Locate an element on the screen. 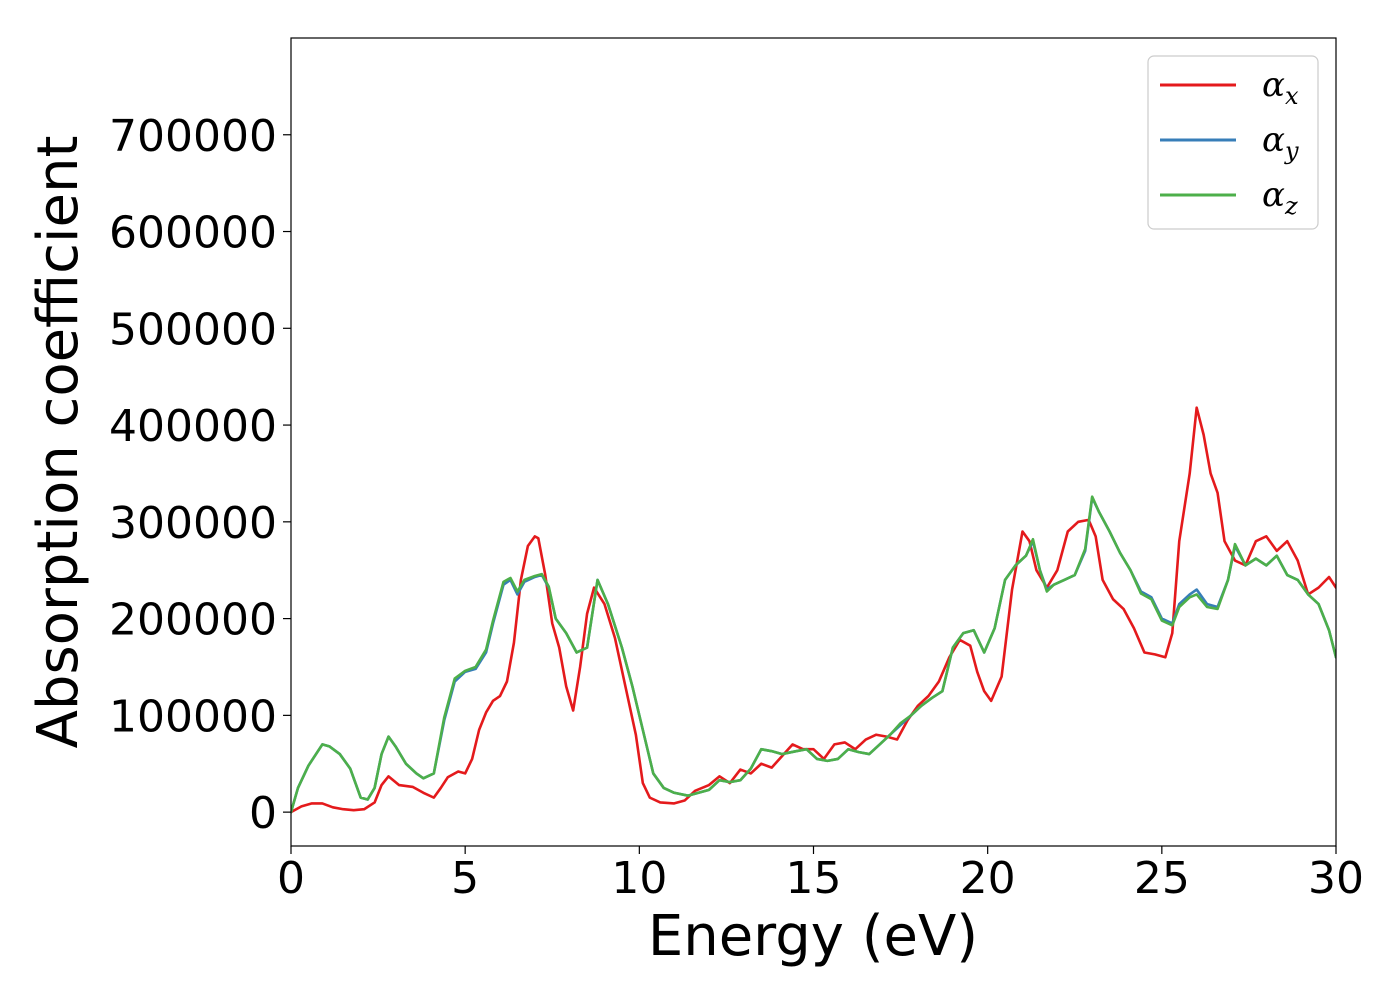  x-tick-label: 10 is located at coordinates (639, 878).